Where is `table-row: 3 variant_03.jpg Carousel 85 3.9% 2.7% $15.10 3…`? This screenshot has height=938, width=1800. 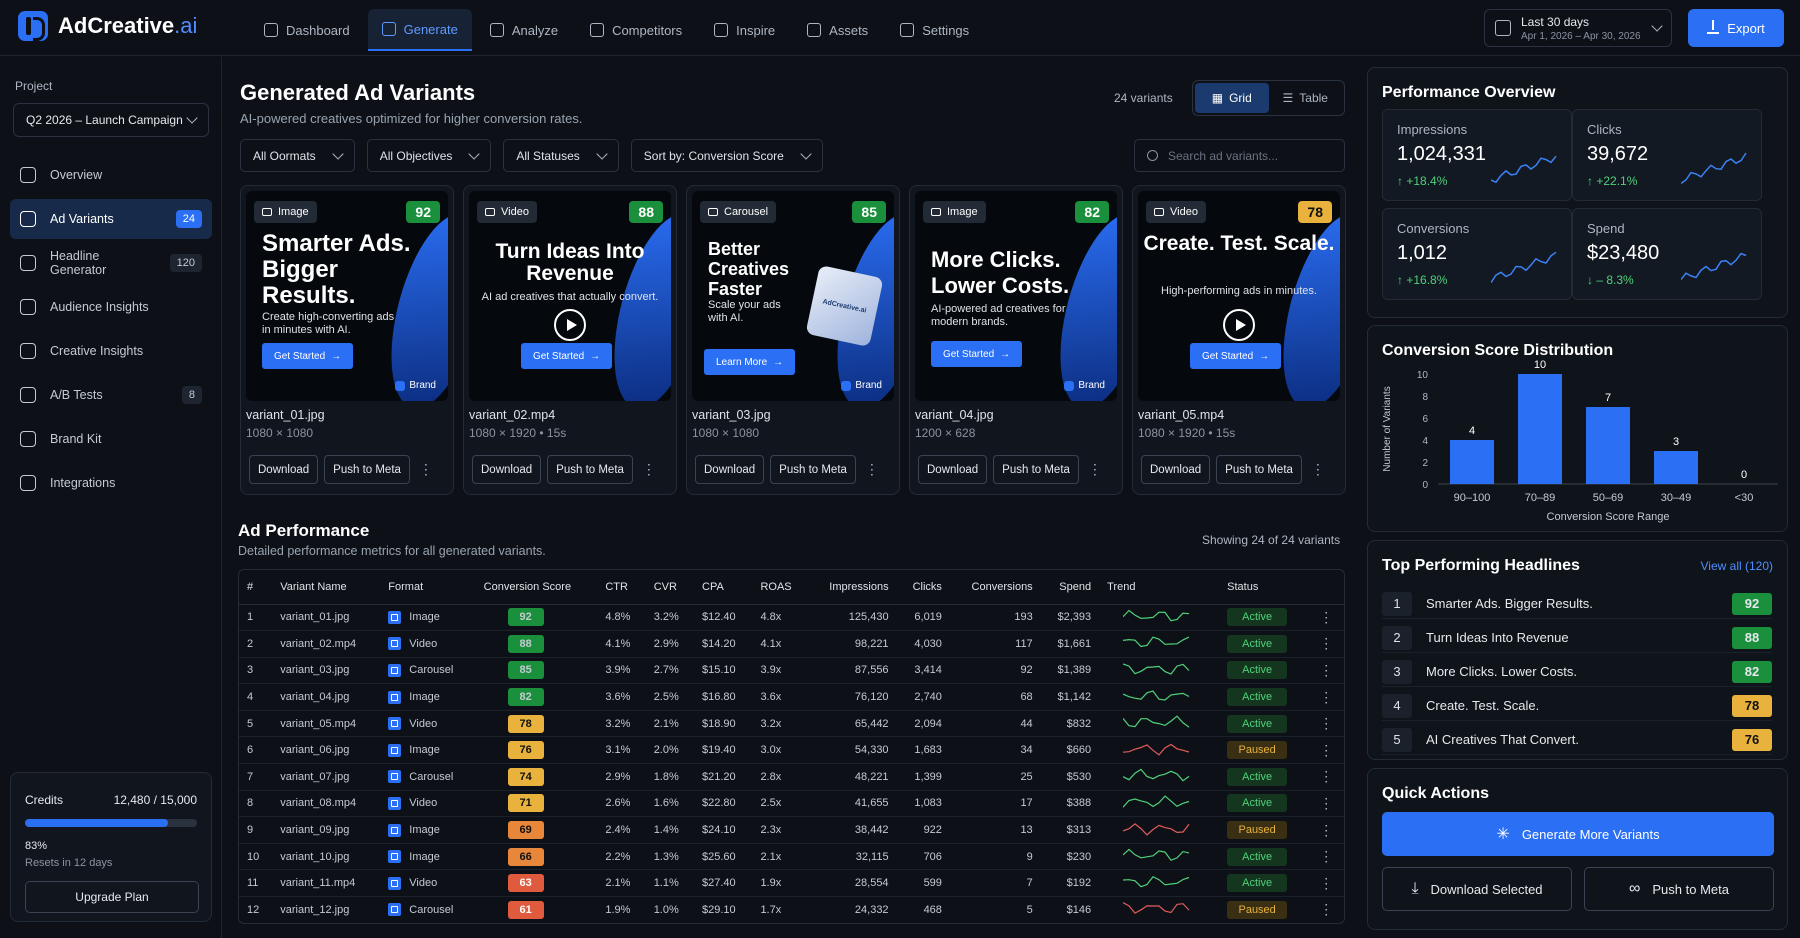 table-row: 3 variant_03.jpg Carousel 85 3.9% 2.7% $15.10 3… is located at coordinates (791, 671).